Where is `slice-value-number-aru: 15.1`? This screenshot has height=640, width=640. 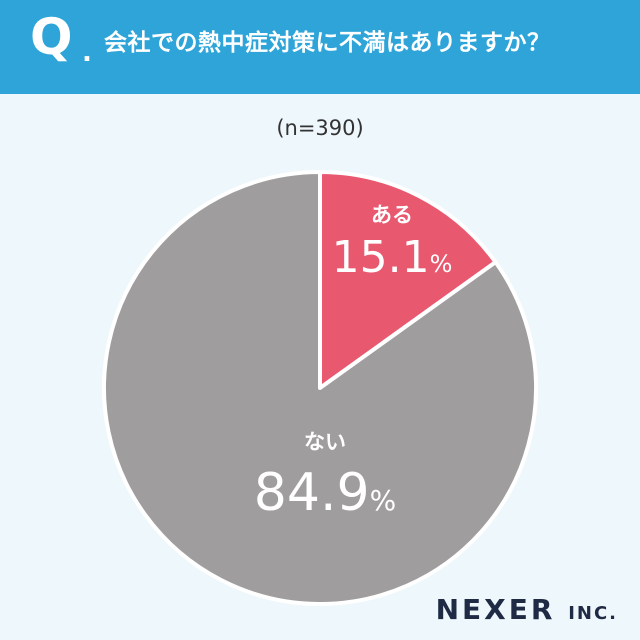
slice-value-number-aru: 15.1 is located at coordinates (380, 257).